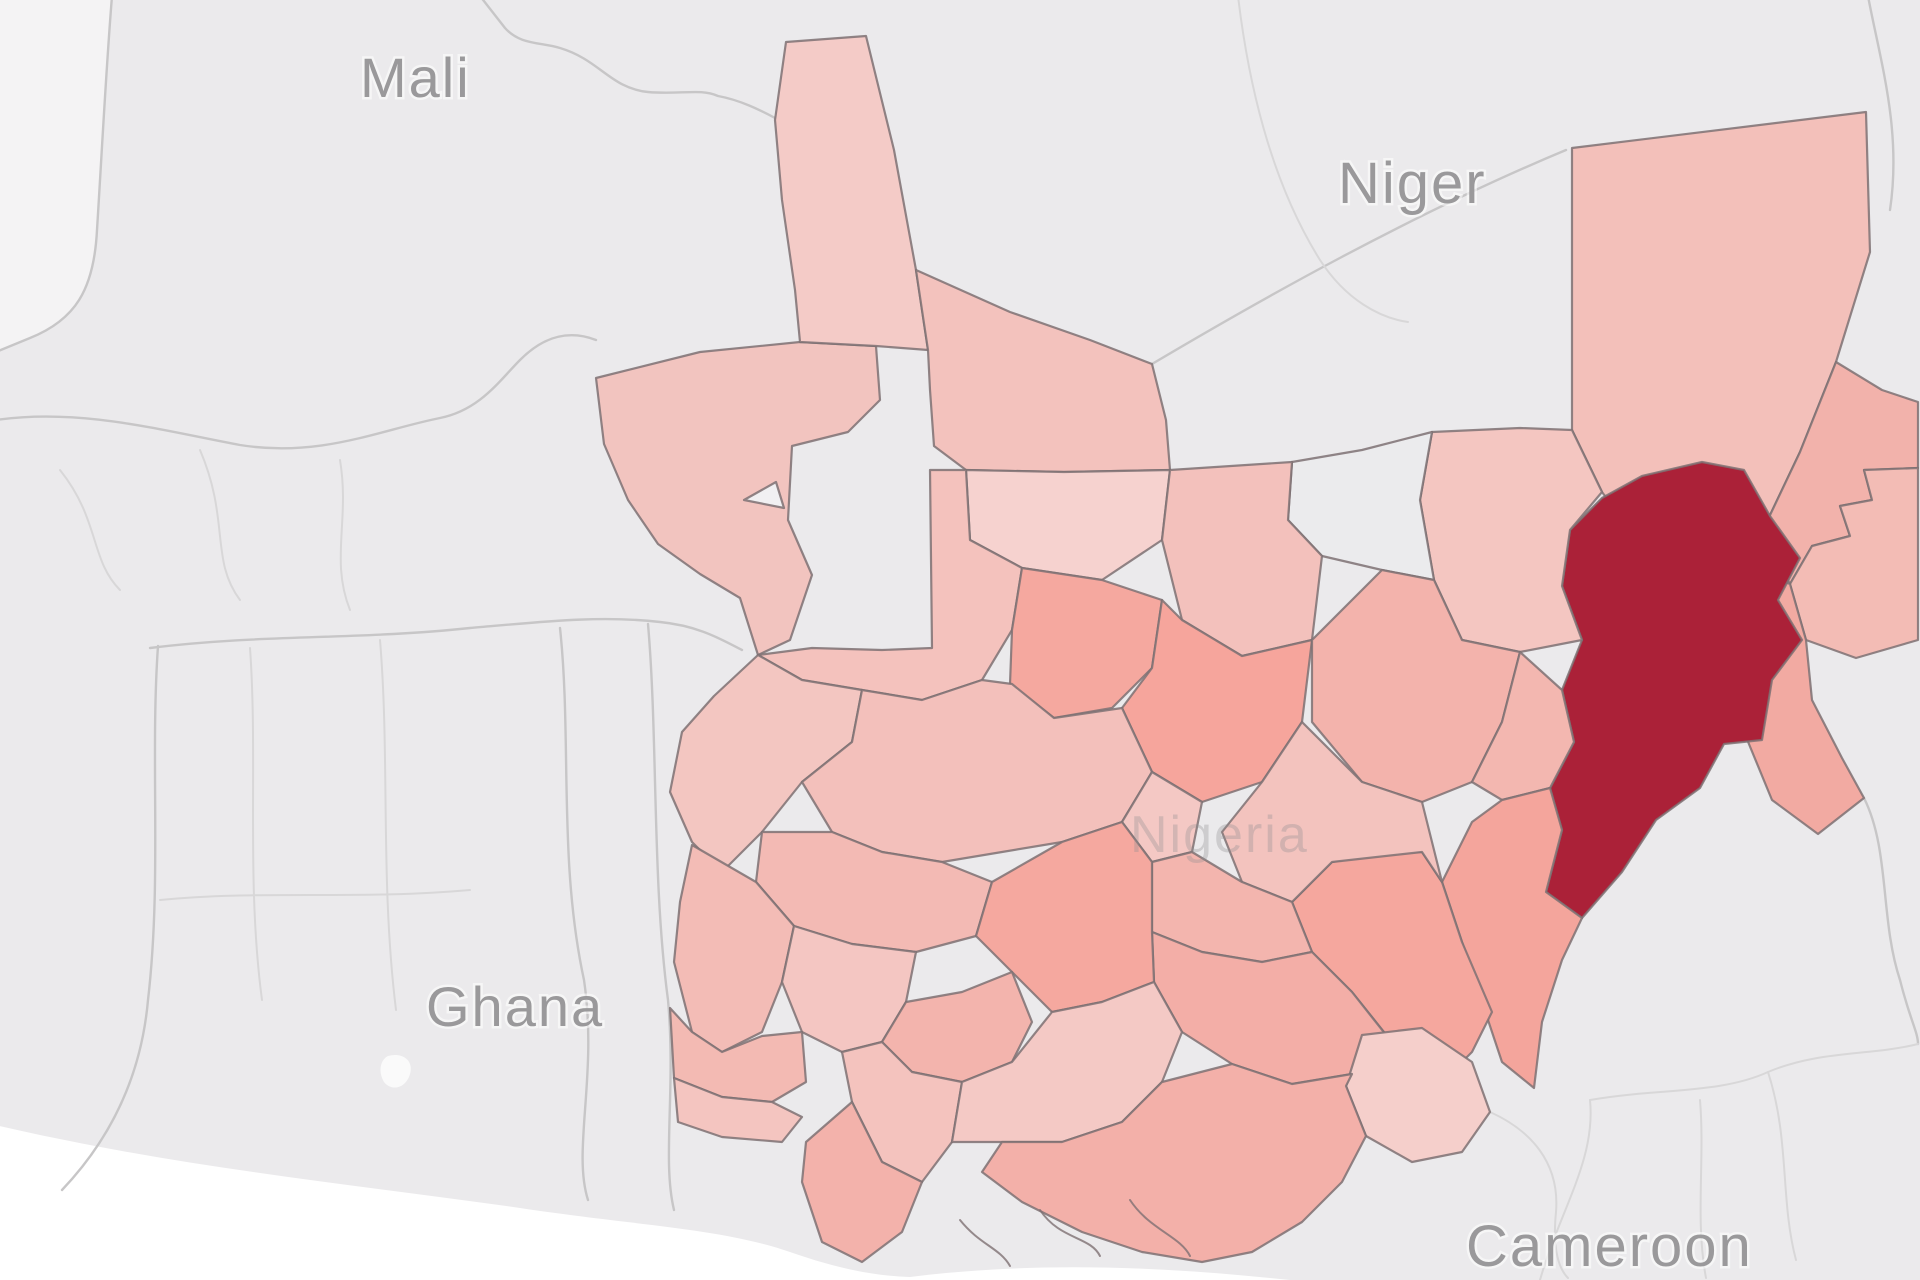 Image resolution: width=1920 pixels, height=1280 pixels. Describe the element at coordinates (766, 763) in the screenshot. I see `map-region-r14` at that location.